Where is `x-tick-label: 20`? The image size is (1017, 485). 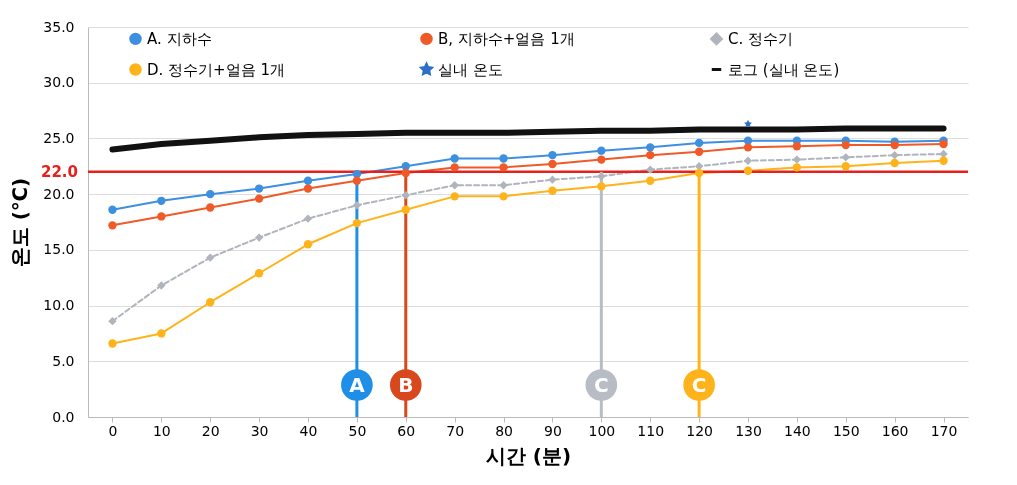 x-tick-label: 20 is located at coordinates (210, 430).